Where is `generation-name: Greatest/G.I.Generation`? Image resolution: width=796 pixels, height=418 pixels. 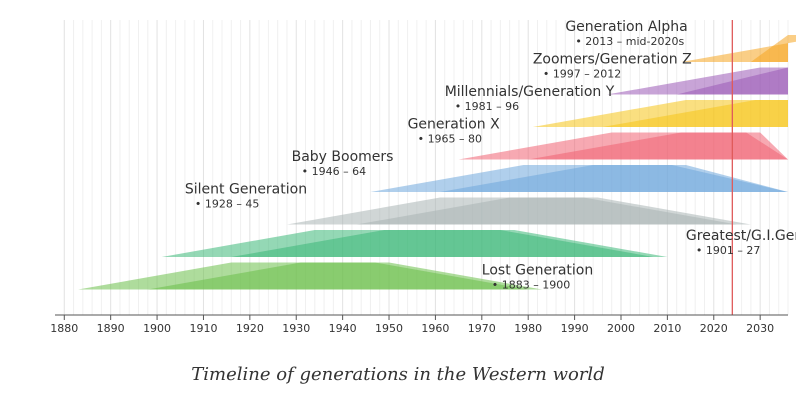 generation-name: Greatest/G.I.Generation is located at coordinates (741, 236).